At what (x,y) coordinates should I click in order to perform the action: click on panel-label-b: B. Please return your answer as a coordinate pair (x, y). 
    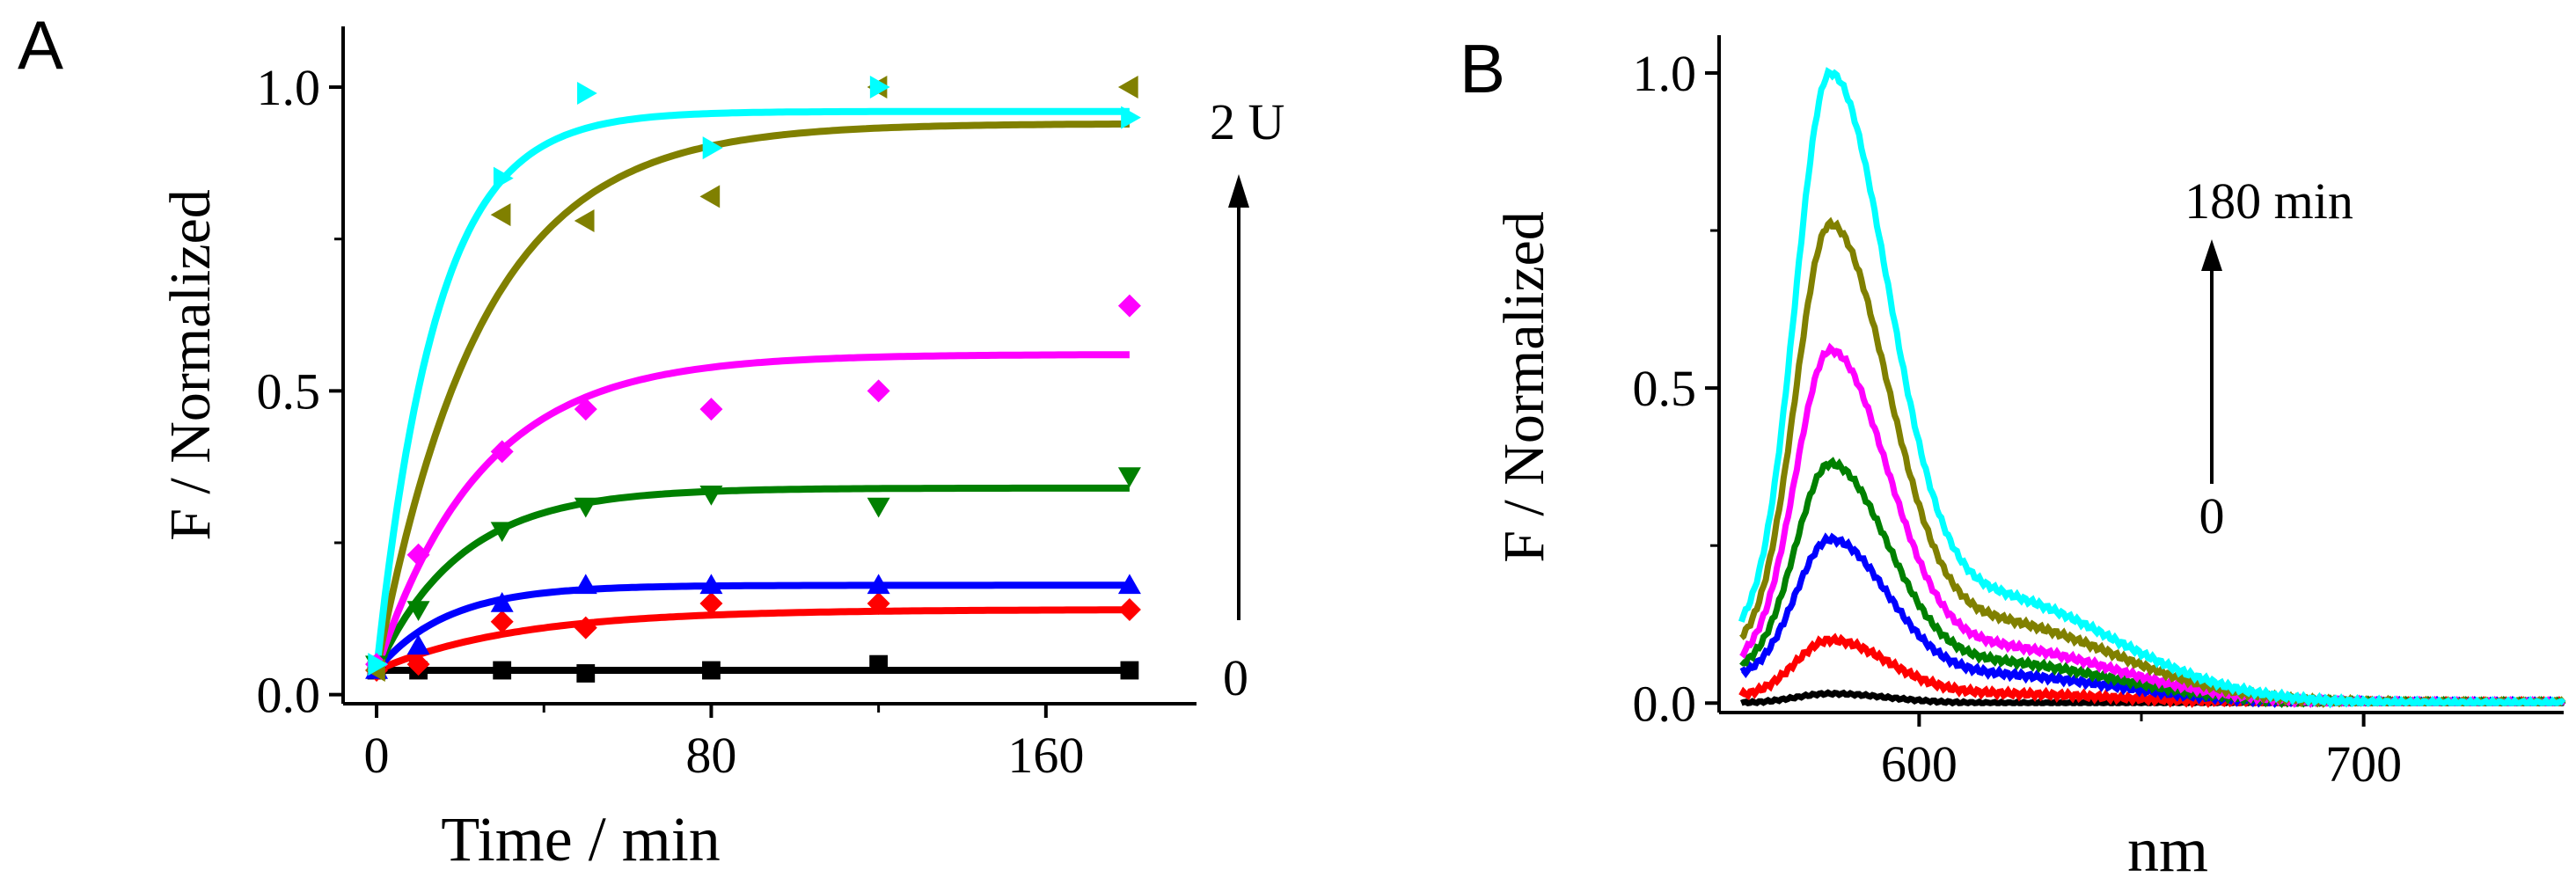
    Looking at the image, I should click on (1482, 68).